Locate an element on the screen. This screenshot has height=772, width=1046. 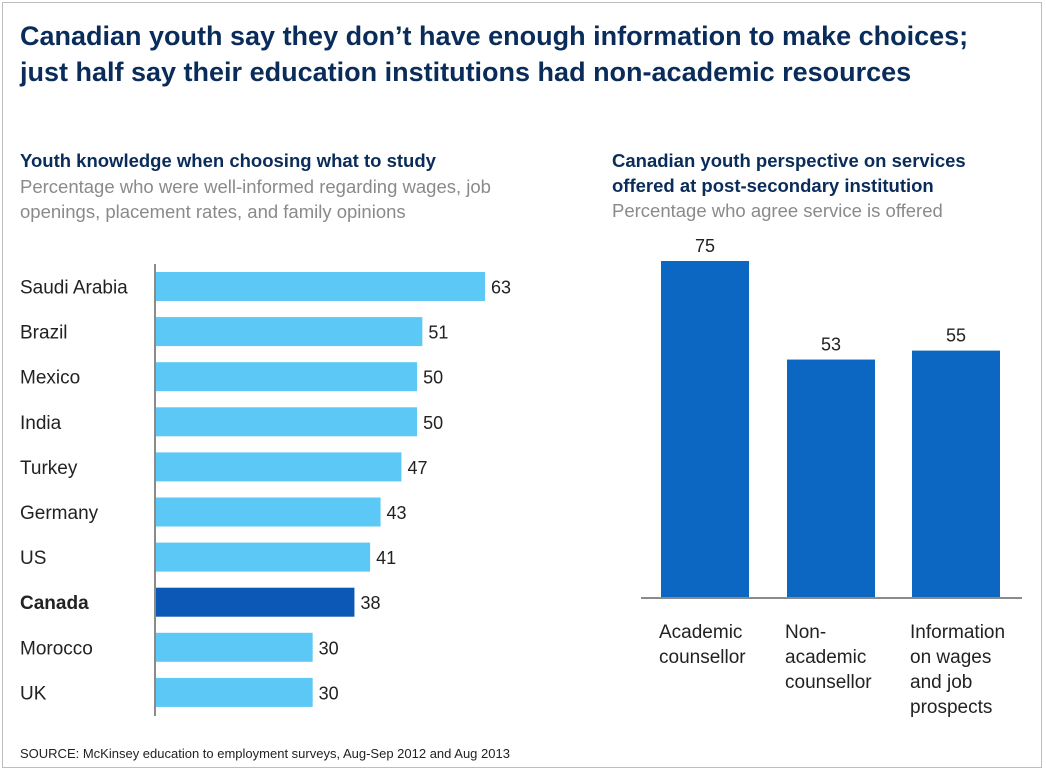
value-label: 55 is located at coordinates (956, 336).